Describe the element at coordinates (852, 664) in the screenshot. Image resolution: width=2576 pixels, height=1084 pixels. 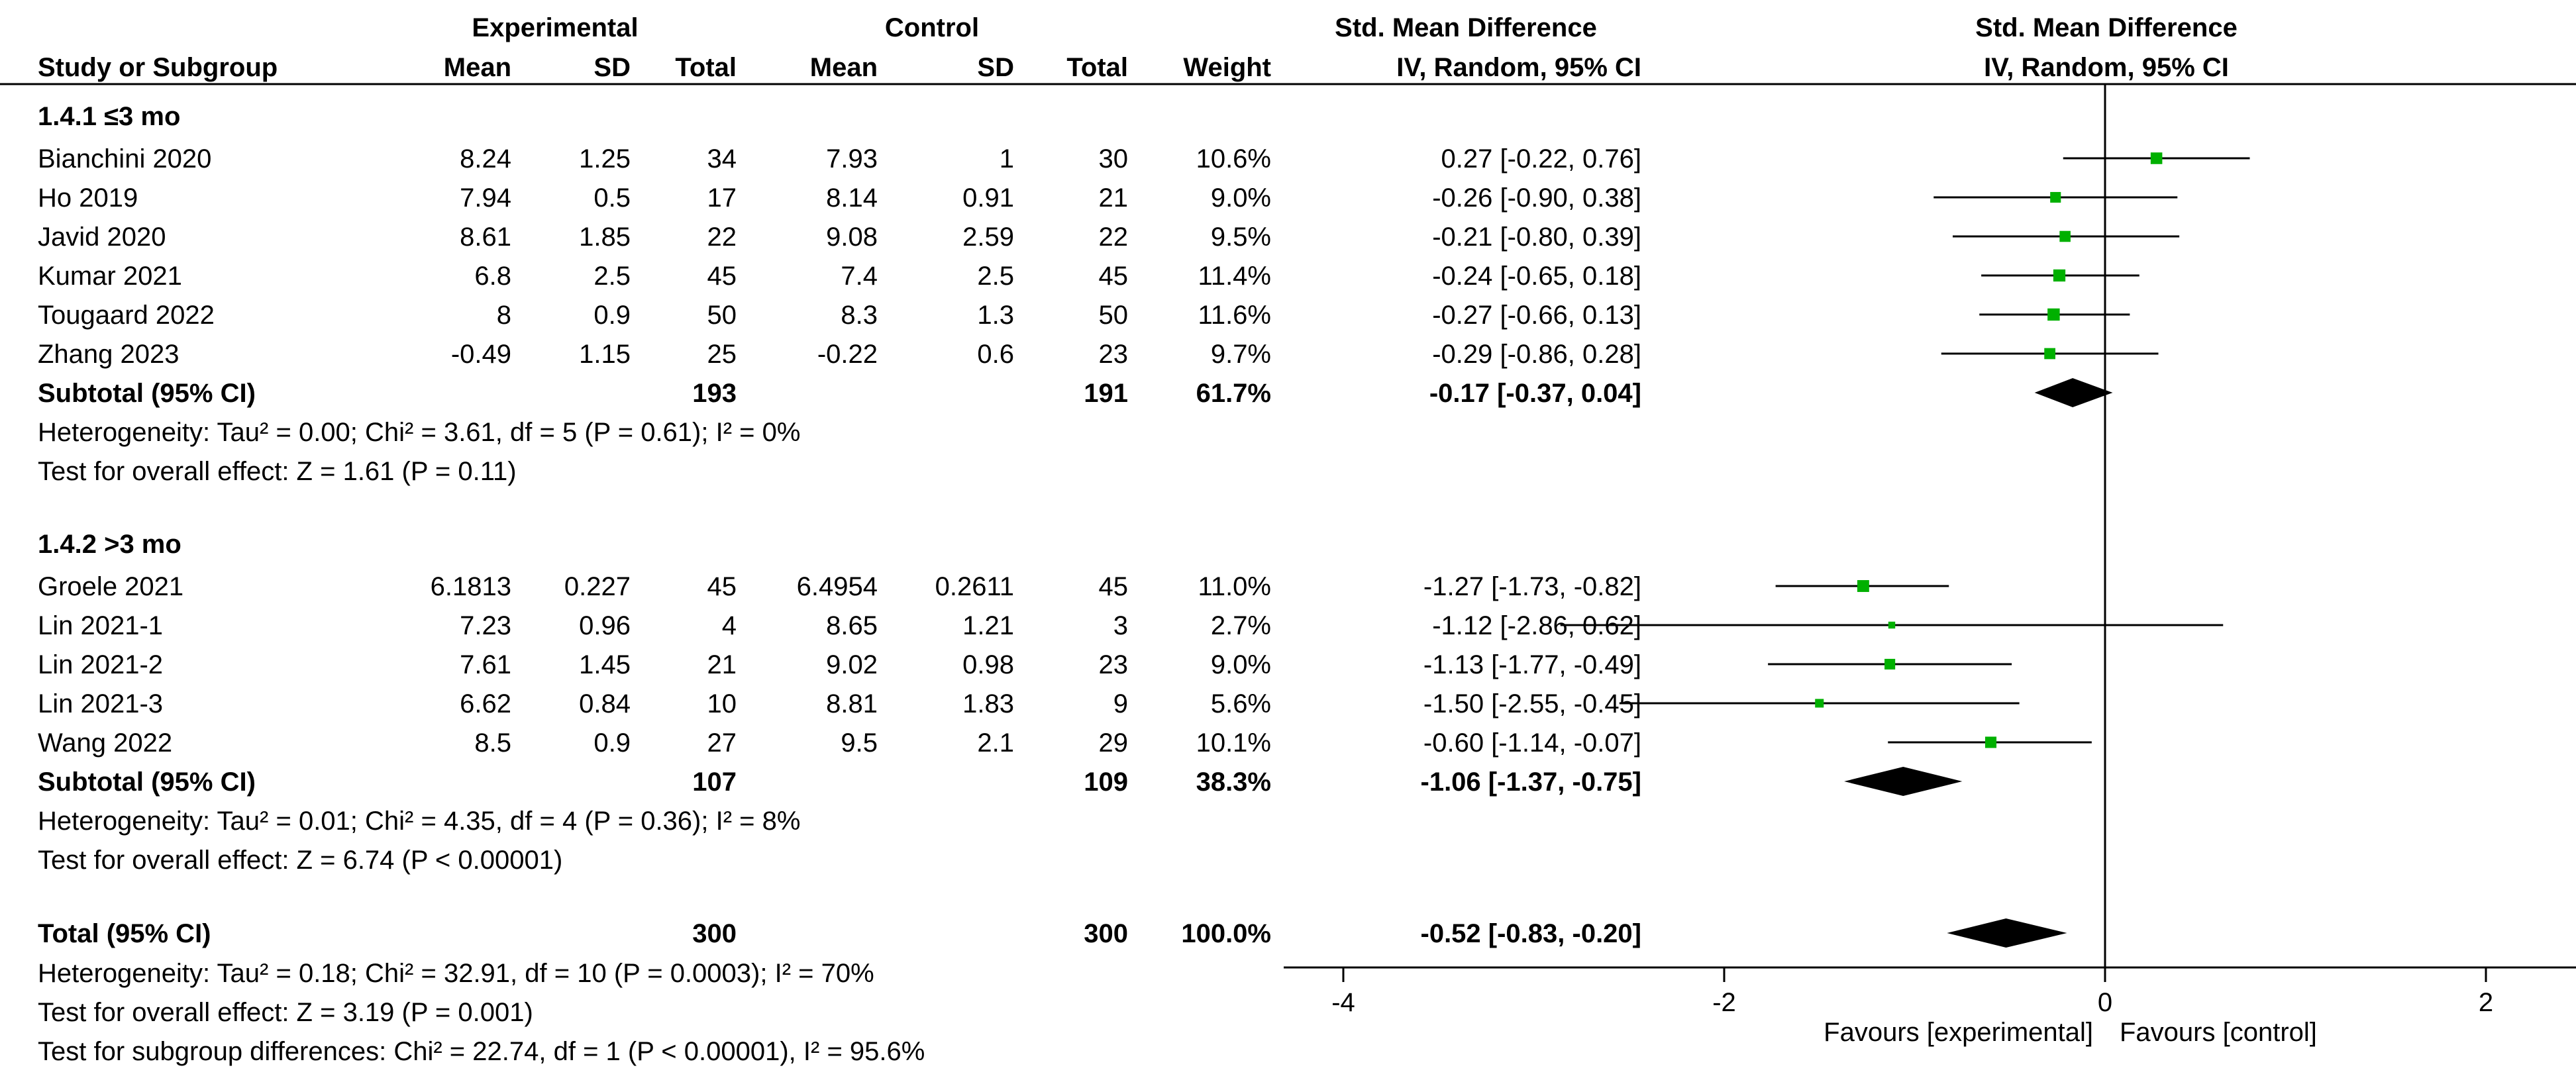
I see `ctl-mean: 9.02` at that location.